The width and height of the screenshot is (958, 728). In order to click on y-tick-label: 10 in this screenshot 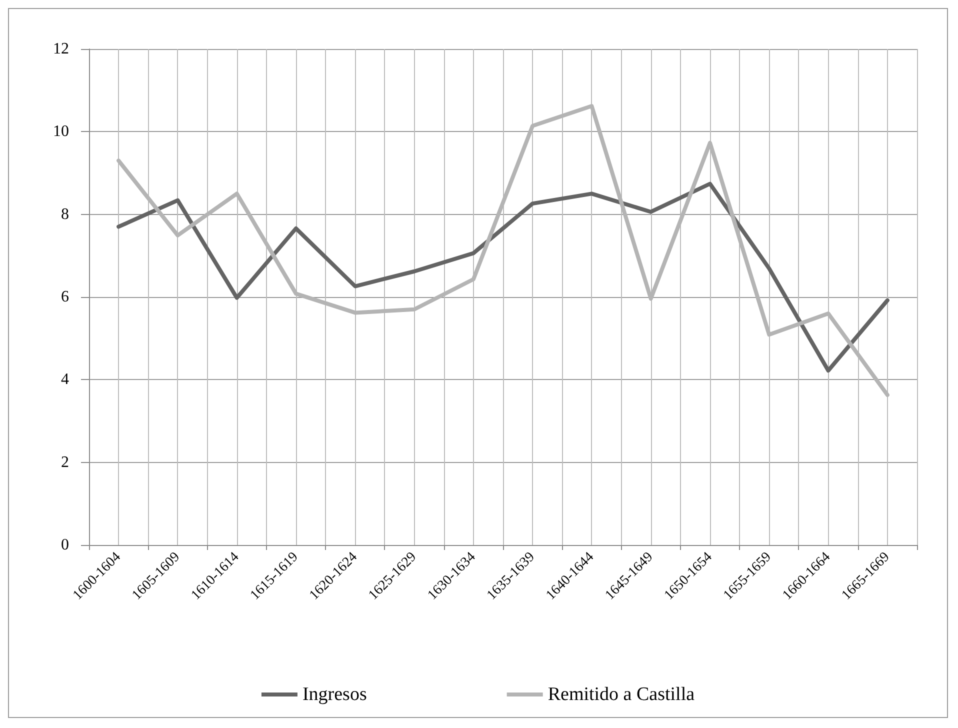, I will do `click(61, 131)`.